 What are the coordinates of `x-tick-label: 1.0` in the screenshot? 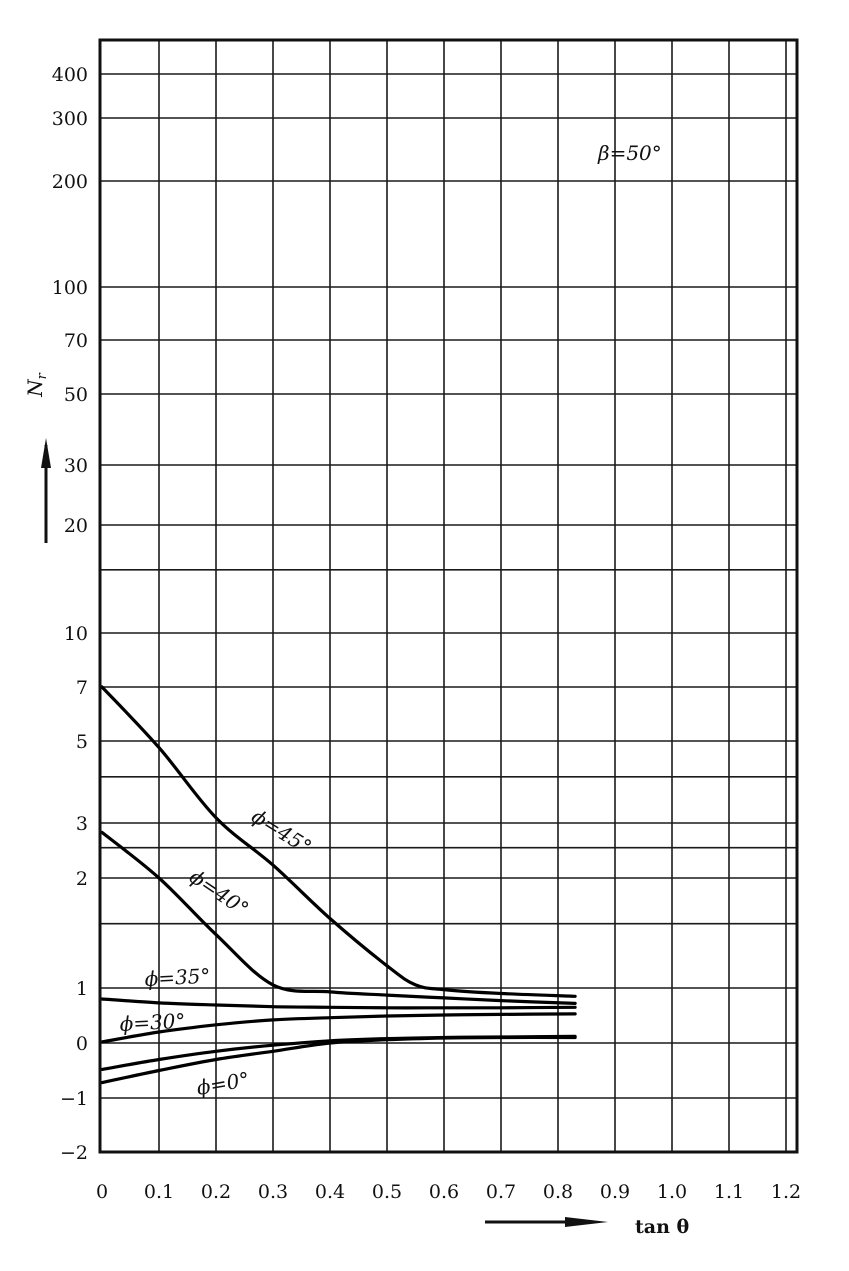 It's located at (672, 1192).